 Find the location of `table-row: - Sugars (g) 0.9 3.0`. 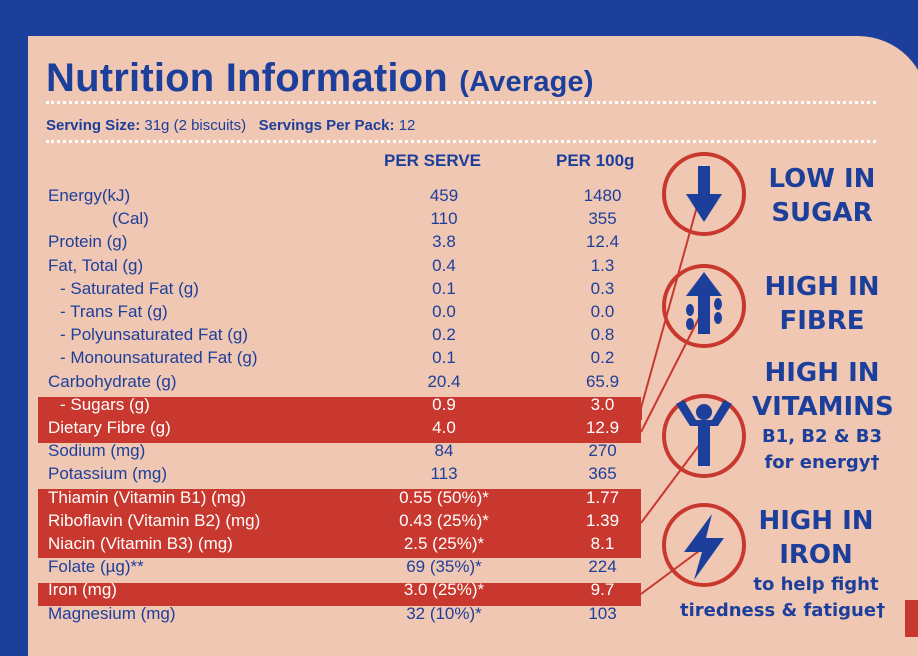

table-row: - Sugars (g) 0.9 3.0 is located at coordinates (330, 404).